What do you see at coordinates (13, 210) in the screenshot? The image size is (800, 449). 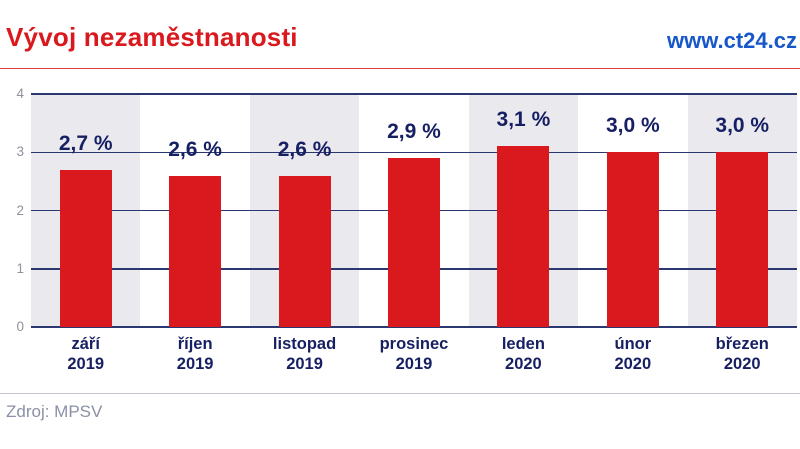 I see `y-axis: 0 1 2 3 4` at bounding box center [13, 210].